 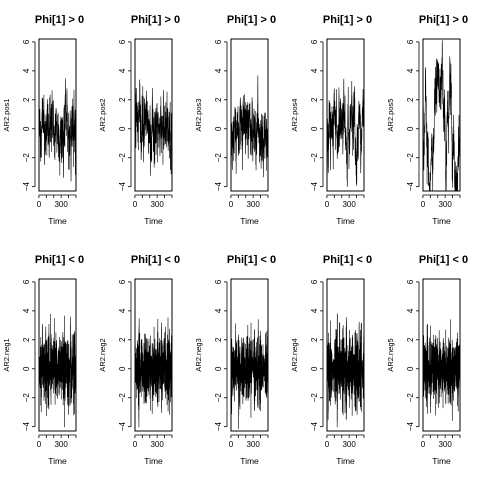 What do you see at coordinates (294, 115) in the screenshot?
I see `y-axis-label: AR2.pos4` at bounding box center [294, 115].